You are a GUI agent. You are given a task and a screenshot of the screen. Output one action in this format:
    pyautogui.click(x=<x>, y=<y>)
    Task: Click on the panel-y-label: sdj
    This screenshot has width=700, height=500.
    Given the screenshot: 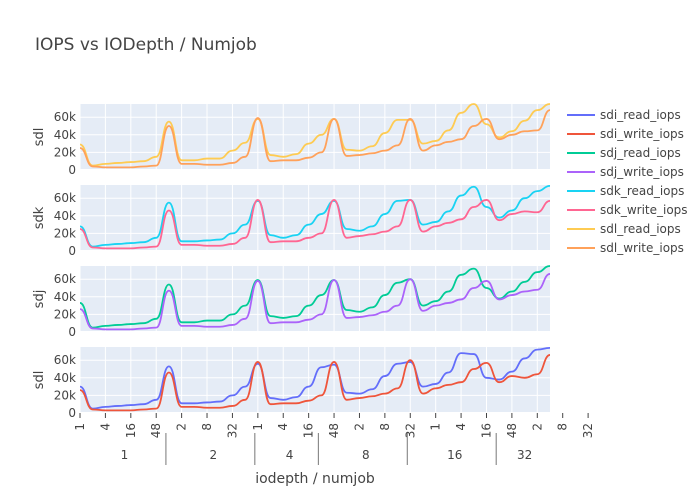 What is the action you would take?
    pyautogui.click(x=39, y=299)
    